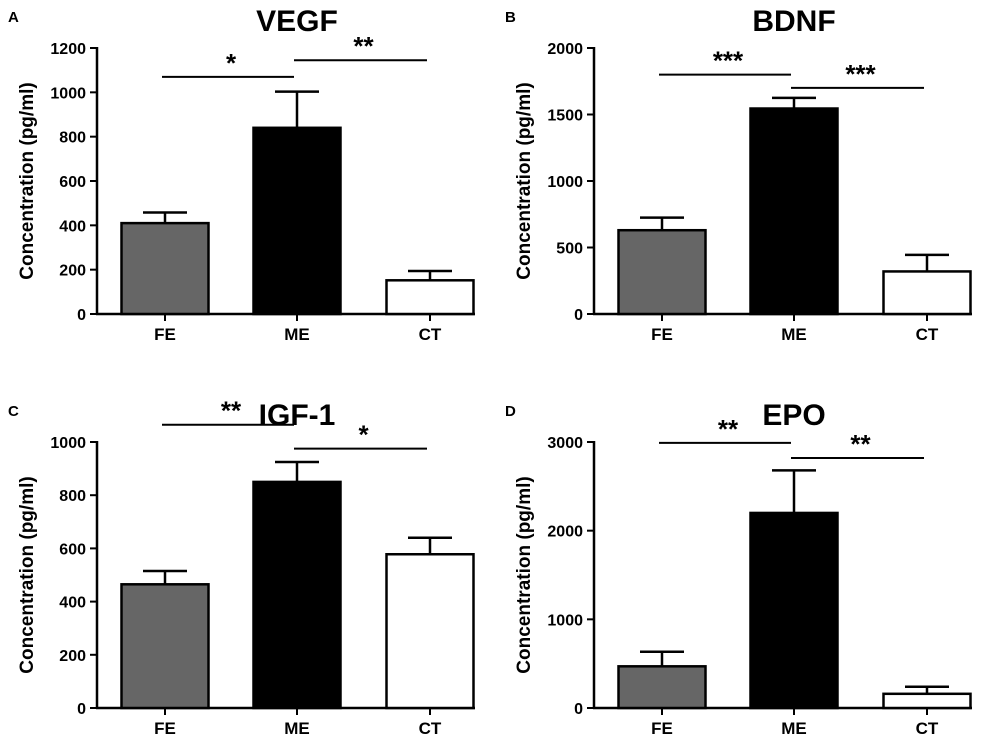 The image size is (1000, 739). I want to click on y-tick-label: 1500, so click(565, 116).